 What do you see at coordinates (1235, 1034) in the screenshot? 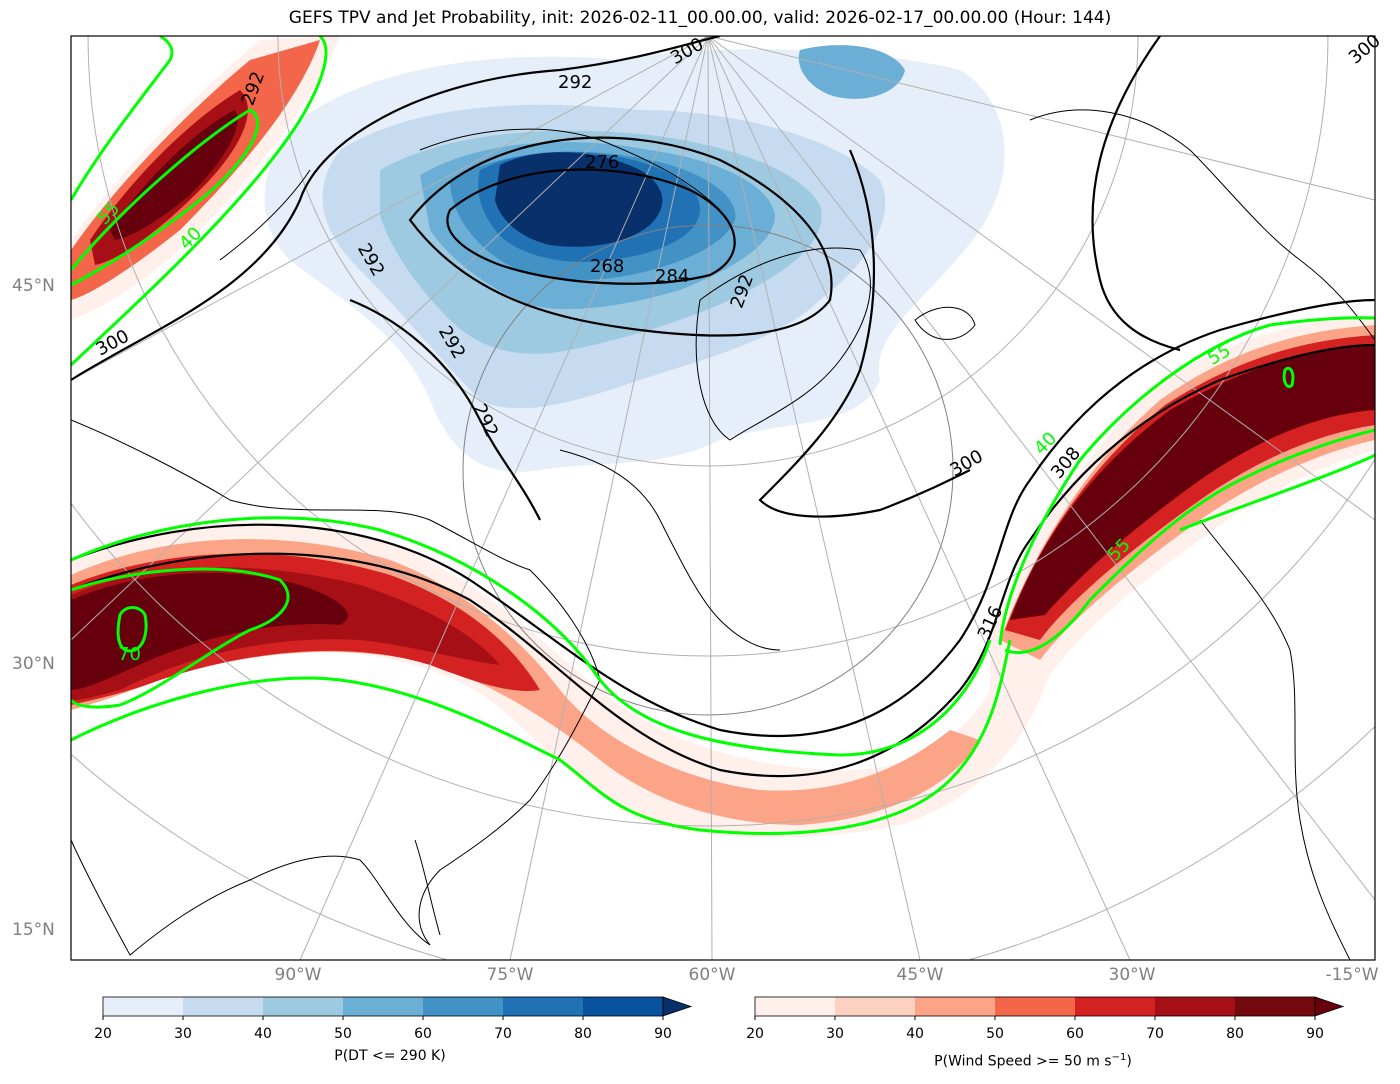
I see `colorbar-wind-tick-label: 80` at bounding box center [1235, 1034].